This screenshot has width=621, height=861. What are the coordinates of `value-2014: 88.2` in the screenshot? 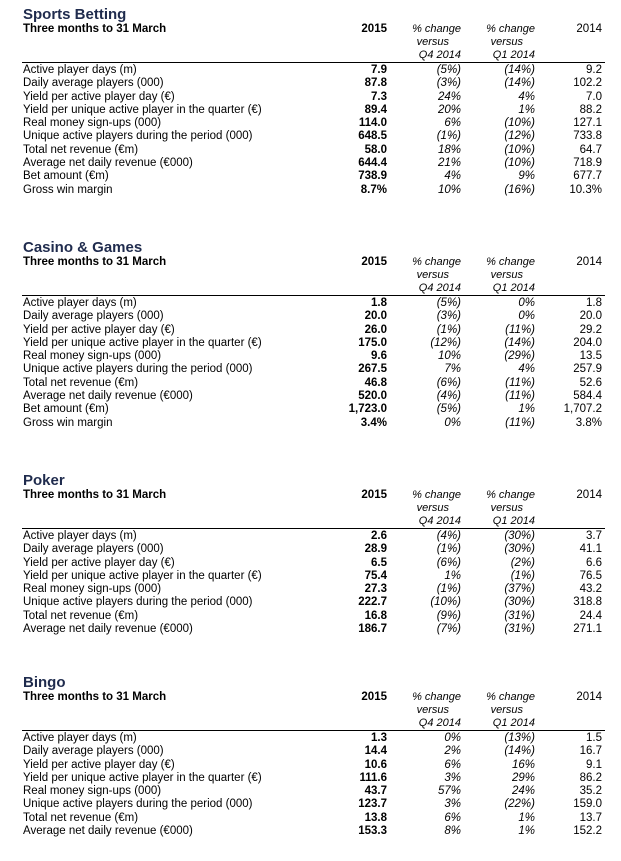 It's located at (590, 109).